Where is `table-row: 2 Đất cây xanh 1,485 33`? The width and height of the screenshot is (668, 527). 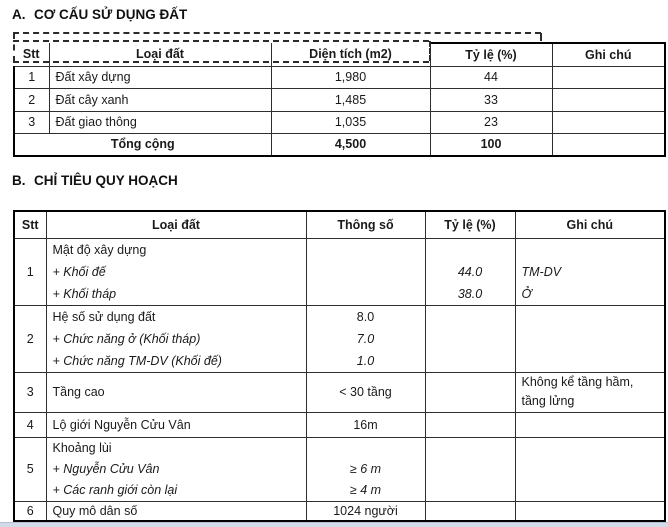 table-row: 2 Đất cây xanh 1,485 33 is located at coordinates (339, 99).